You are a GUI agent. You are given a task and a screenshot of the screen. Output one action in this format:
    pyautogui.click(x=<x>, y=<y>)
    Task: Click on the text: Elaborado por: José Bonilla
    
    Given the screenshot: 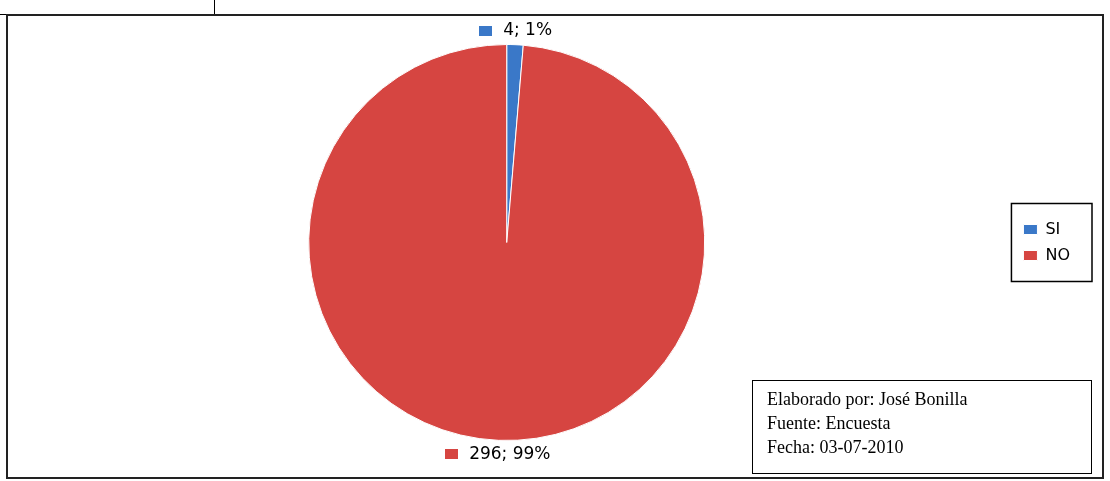 What is the action you would take?
    pyautogui.click(x=868, y=399)
    